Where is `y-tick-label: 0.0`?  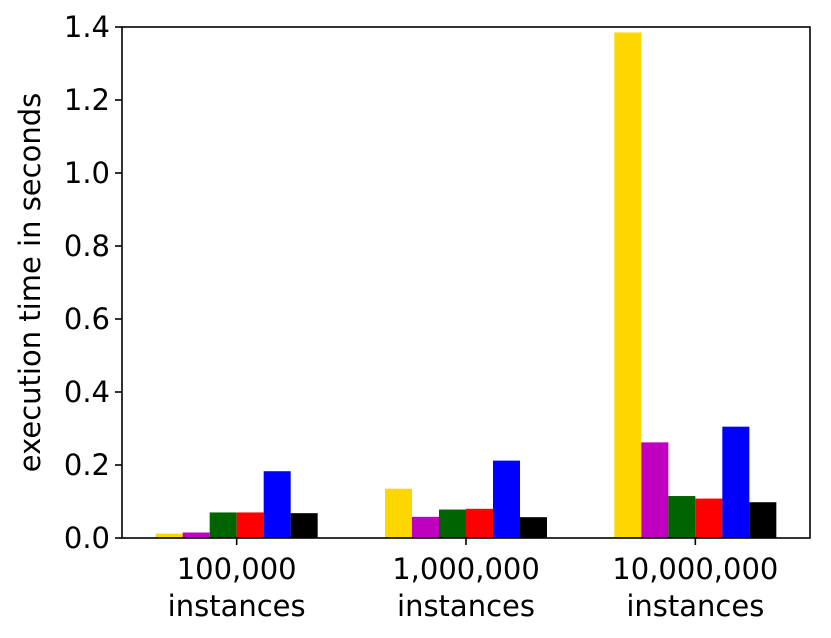
y-tick-label: 0.0 is located at coordinates (87, 538).